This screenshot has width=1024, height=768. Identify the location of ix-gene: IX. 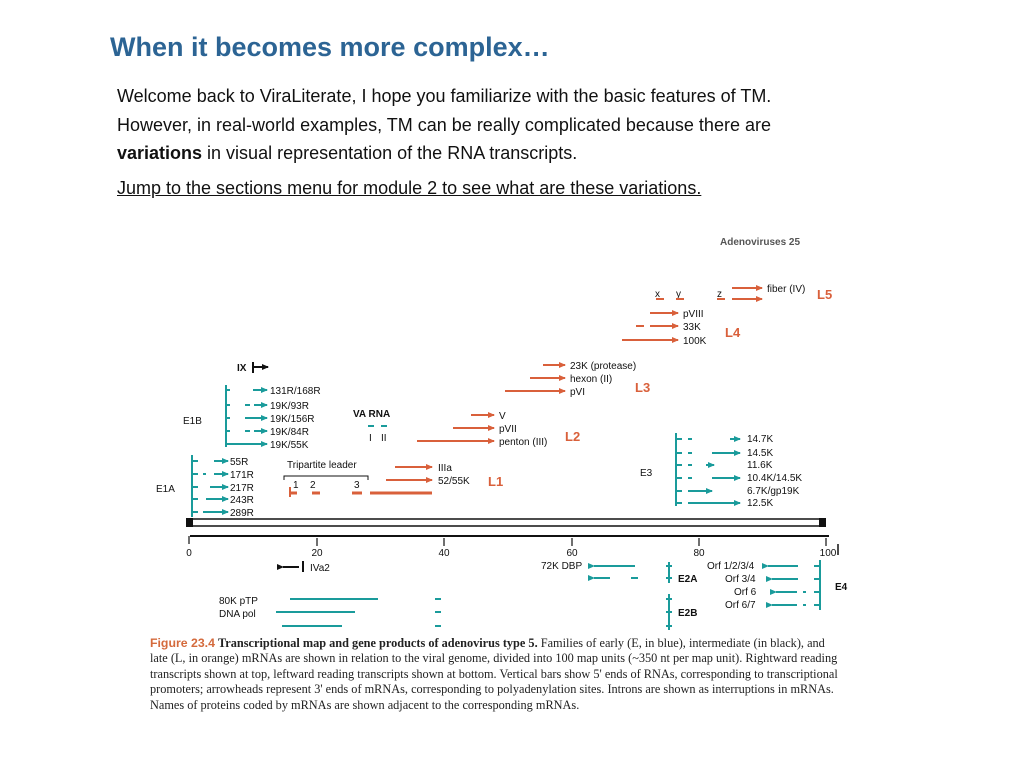
(253, 368).